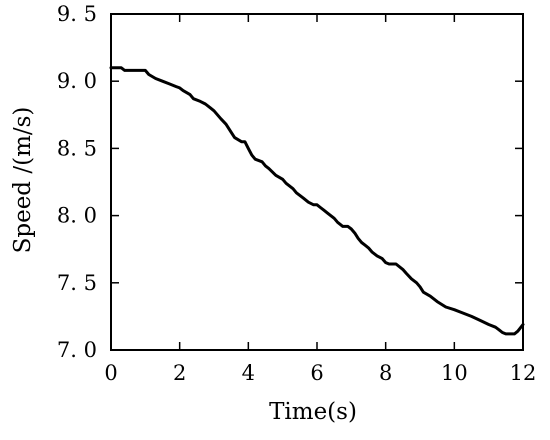  What do you see at coordinates (77, 216) in the screenshot?
I see `y-tick-label: 8. 0` at bounding box center [77, 216].